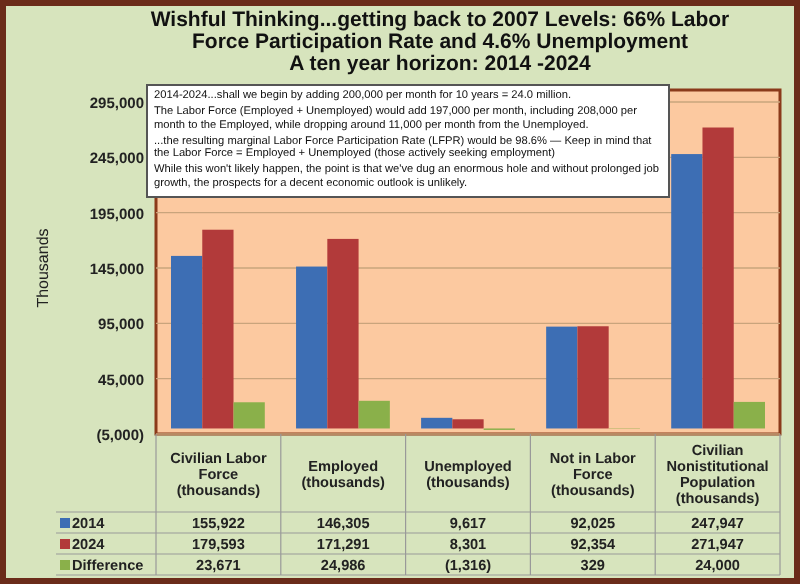 The width and height of the screenshot is (800, 584). What do you see at coordinates (440, 64) in the screenshot?
I see `chart-subtitle: A ten year horizon: 2014 -2024` at bounding box center [440, 64].